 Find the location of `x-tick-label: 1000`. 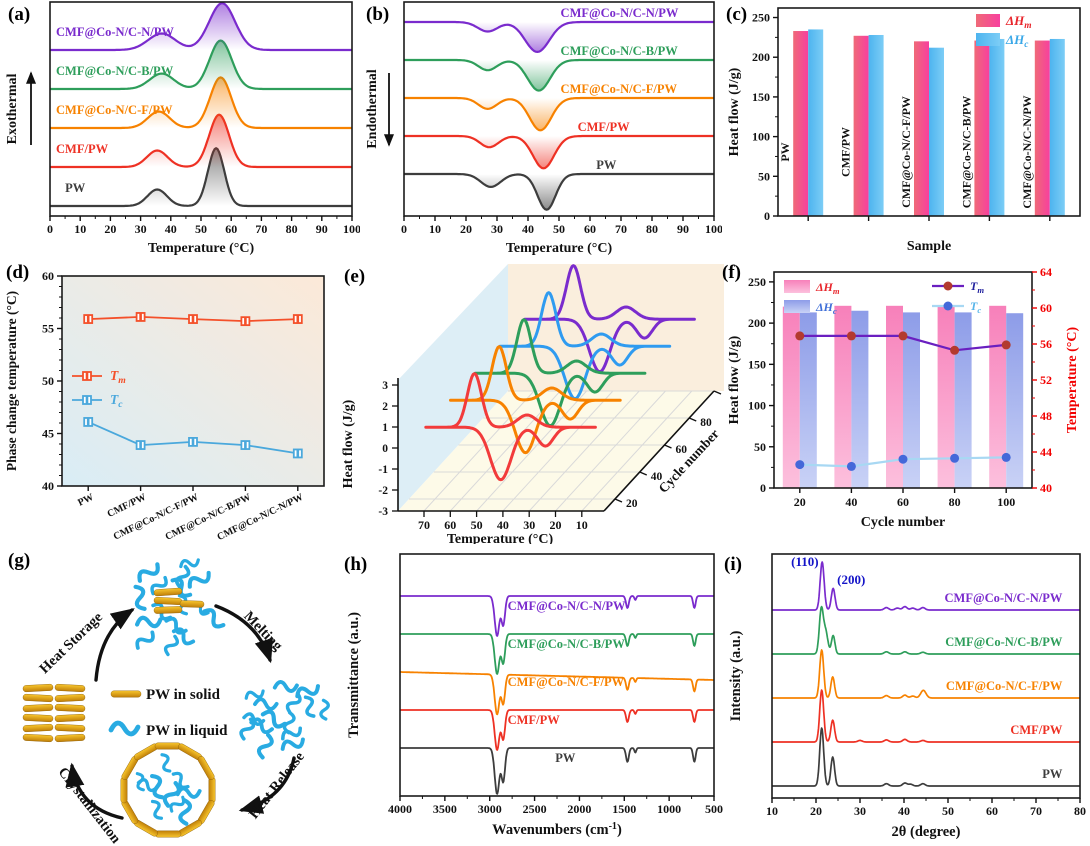

x-tick-label: 1000 is located at coordinates (669, 809).